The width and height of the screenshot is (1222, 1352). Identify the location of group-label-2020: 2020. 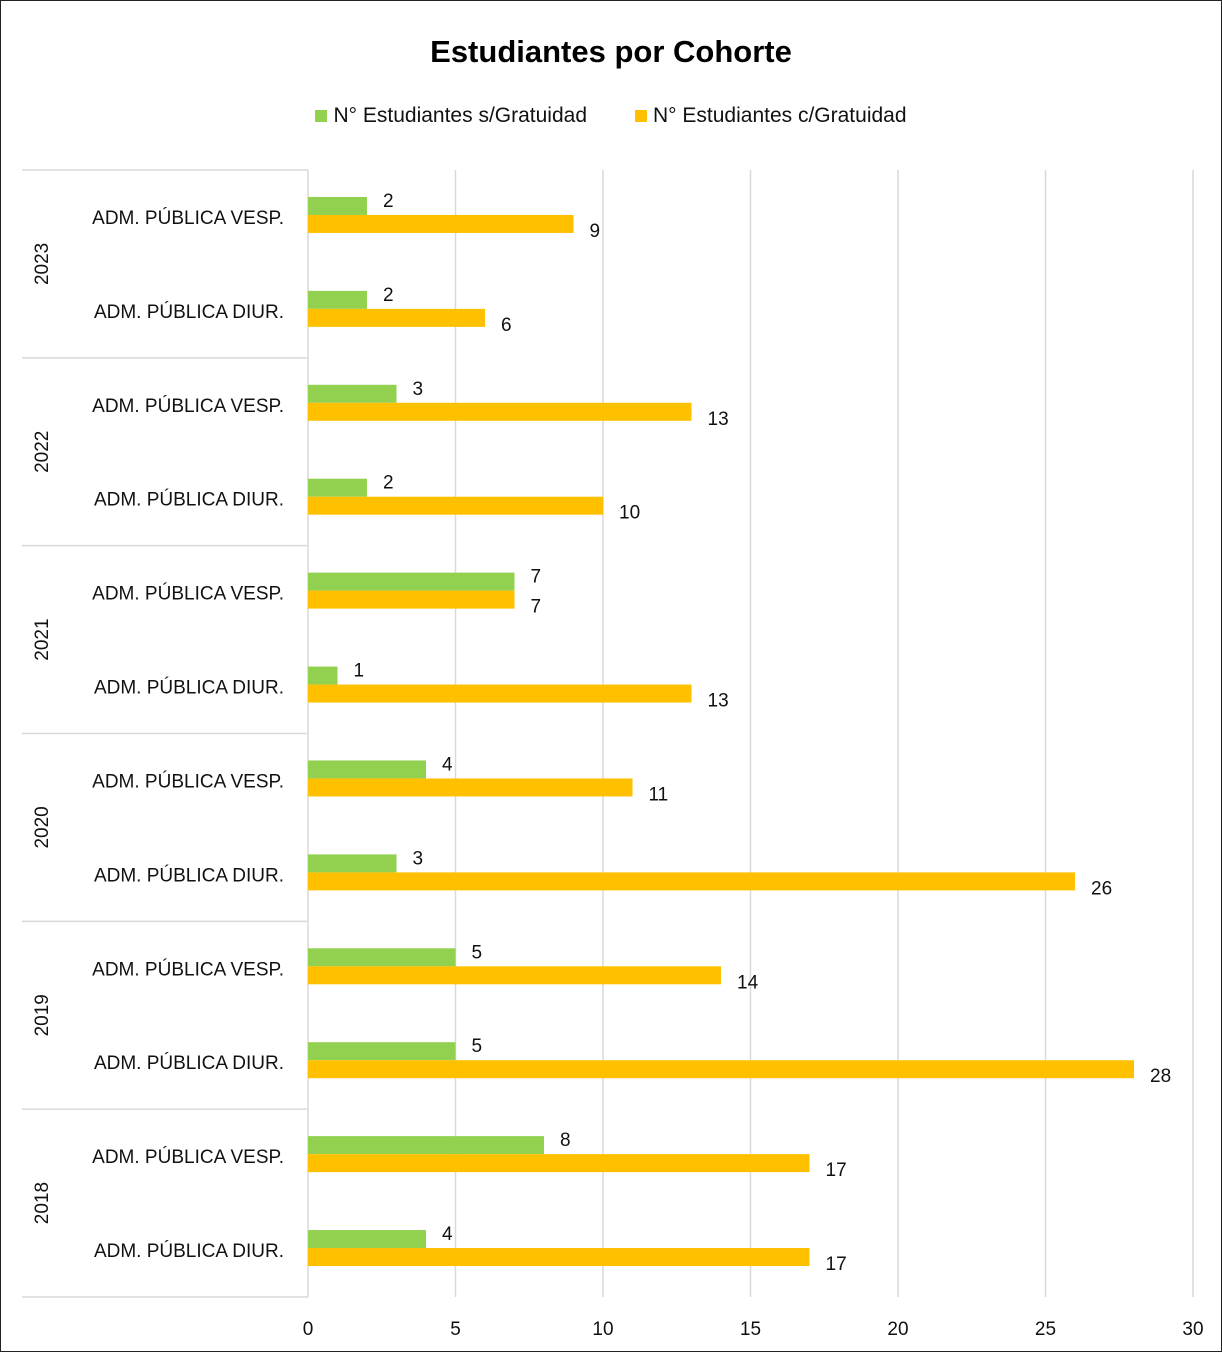
(42, 827).